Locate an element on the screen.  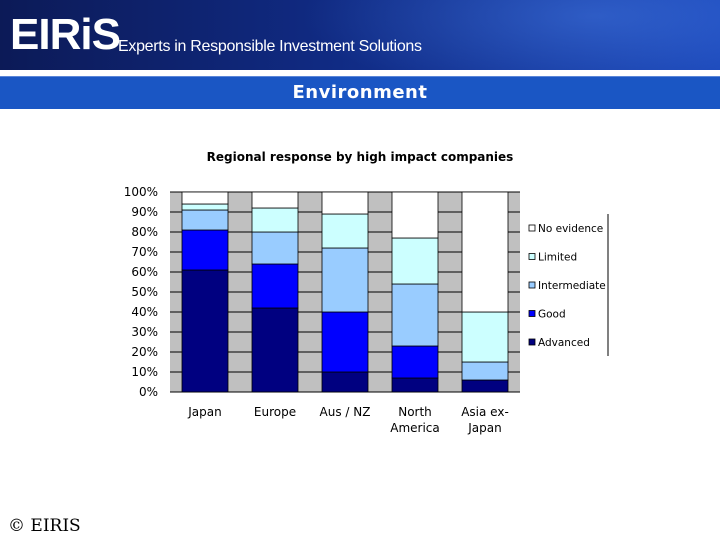
y-tick-label: 50% is located at coordinates (144, 292).